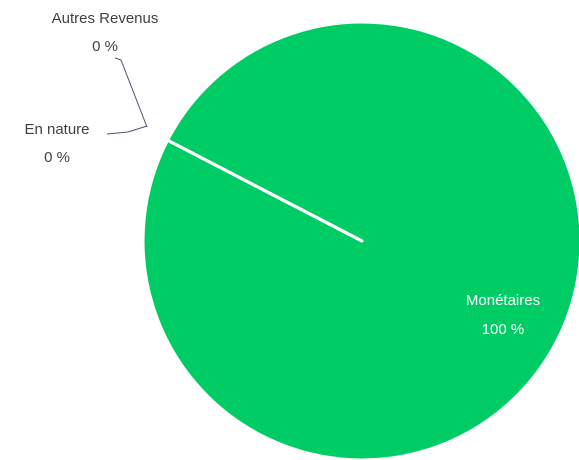 The image size is (579, 460). I want to click on slice-label: Monétaires, so click(503, 300).